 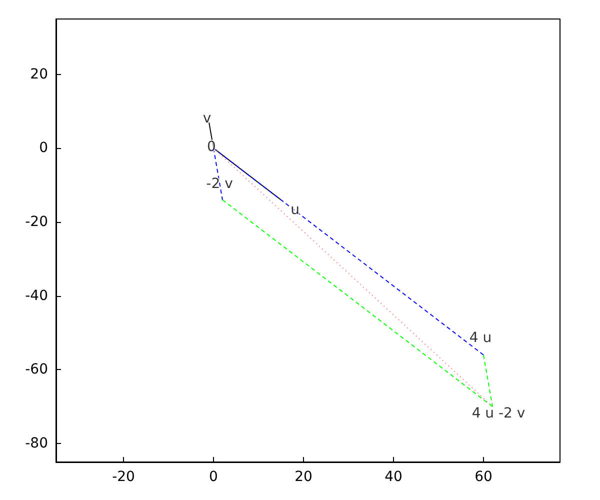 I want to click on x-tick-label: 60, so click(x=483, y=477).